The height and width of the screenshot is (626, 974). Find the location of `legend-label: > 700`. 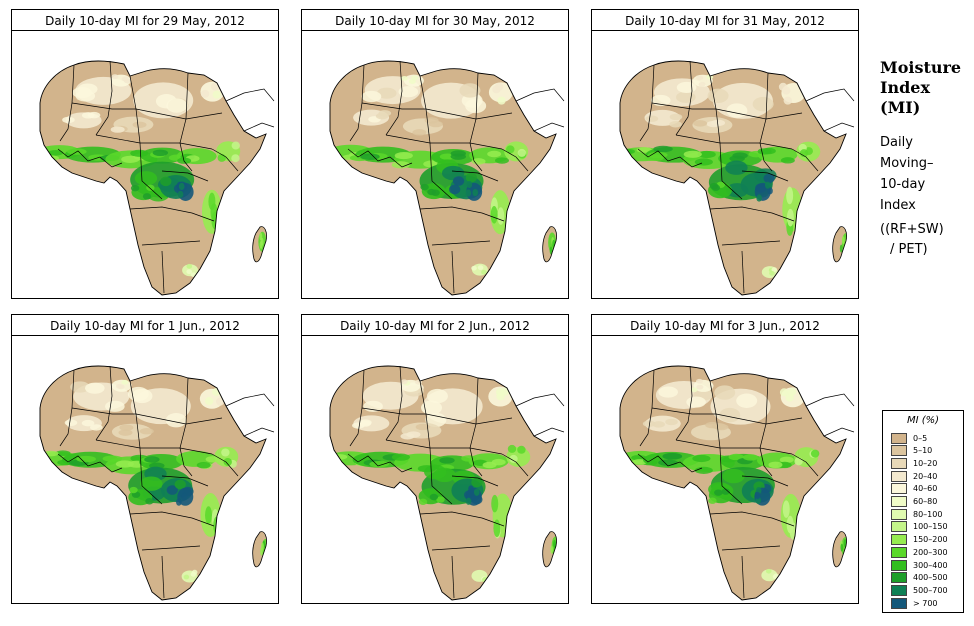

legend-label: > 700 is located at coordinates (925, 603).